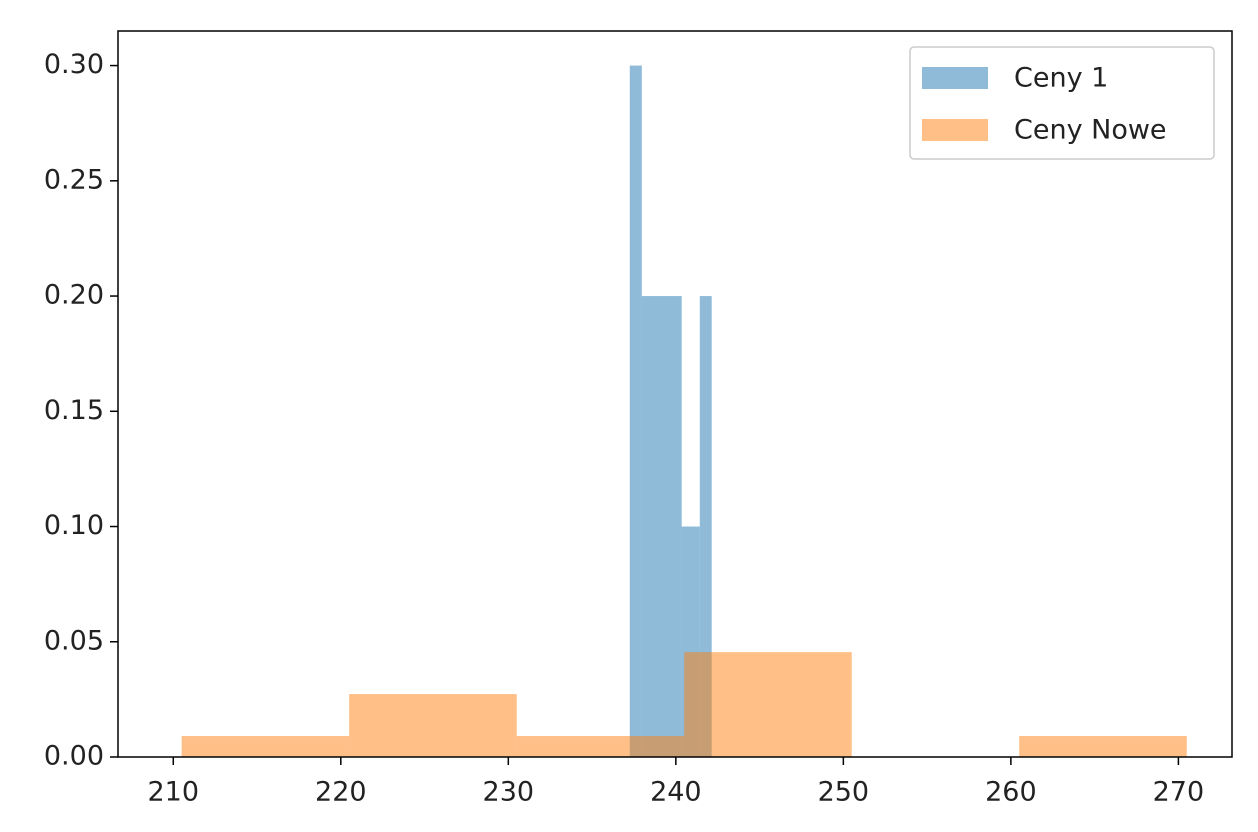  Describe the element at coordinates (1061, 78) in the screenshot. I see `legend-label: Ceny 1` at that location.